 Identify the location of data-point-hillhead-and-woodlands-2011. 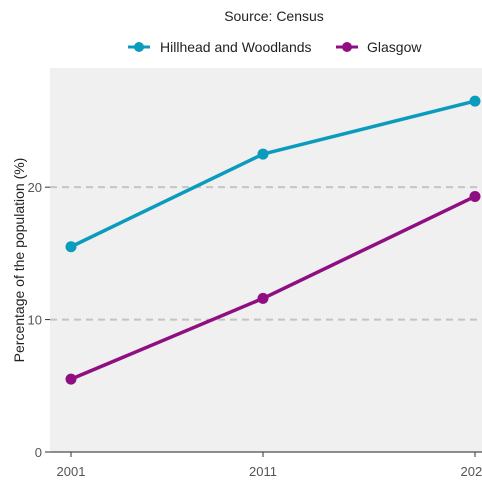
(263, 154).